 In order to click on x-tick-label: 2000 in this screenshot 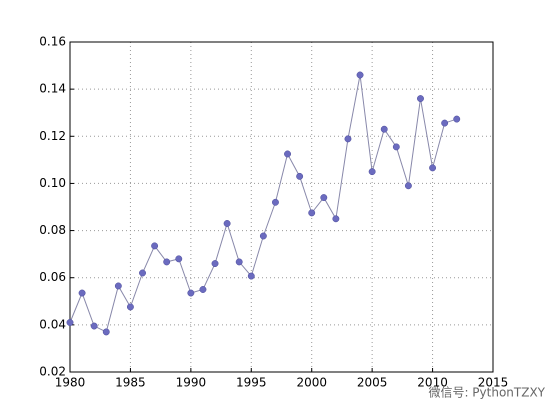, I will do `click(311, 383)`.